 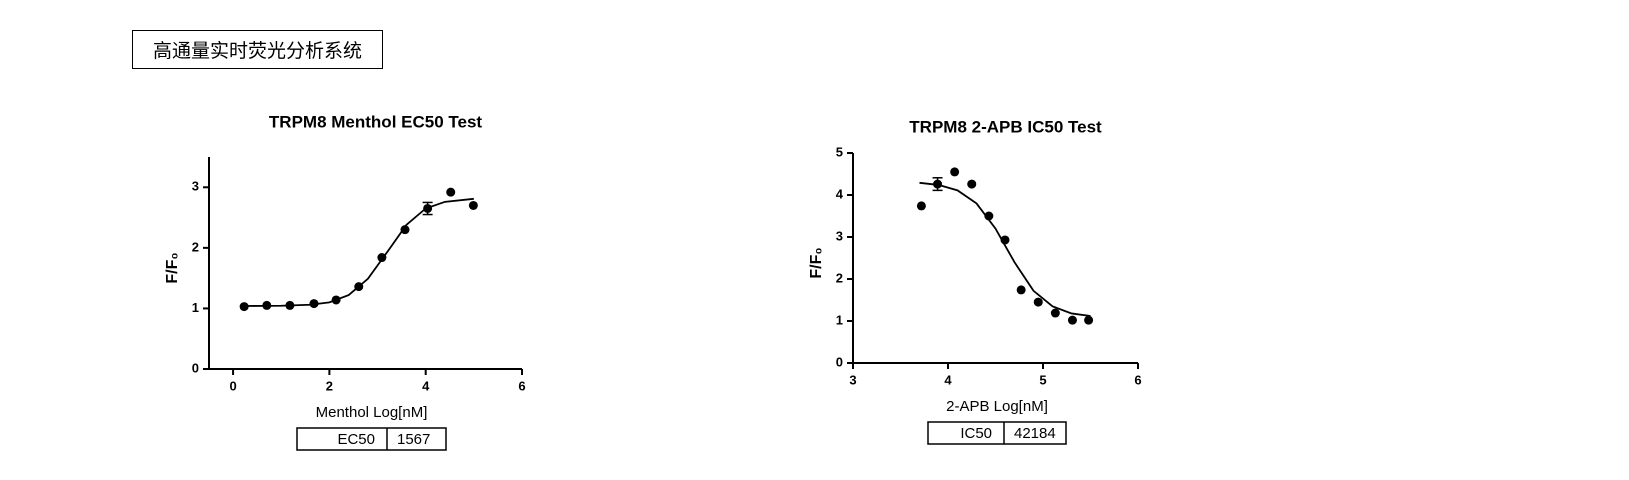 I want to click on x-tick-label: 3, so click(x=852, y=379).